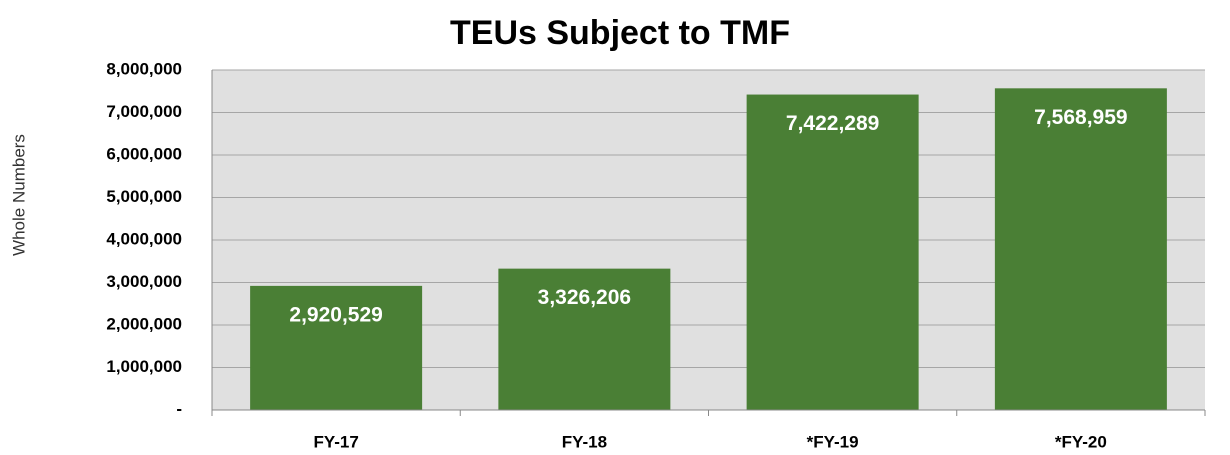  Describe the element at coordinates (144, 196) in the screenshot. I see `y-tick-label: 5,000,000` at that location.